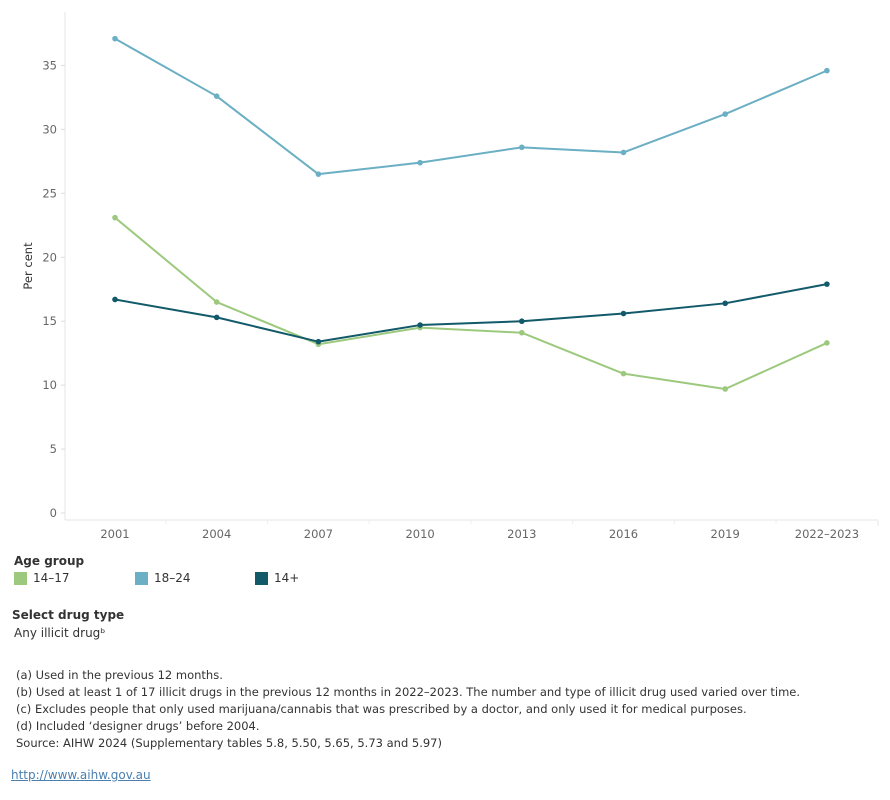  Describe the element at coordinates (28, 266) in the screenshot. I see `y-axis-title: Per cent` at that location.